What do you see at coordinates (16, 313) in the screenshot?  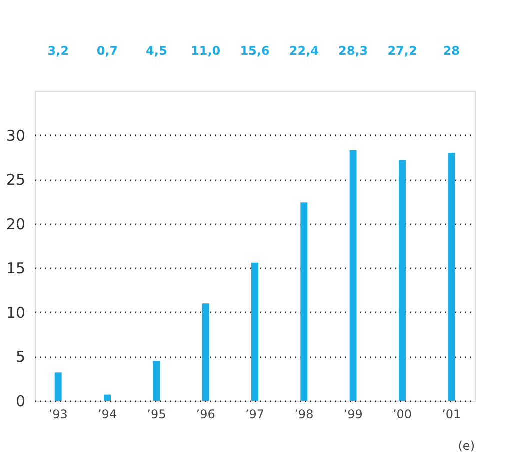 I see `y-tick-label: 10` at bounding box center [16, 313].